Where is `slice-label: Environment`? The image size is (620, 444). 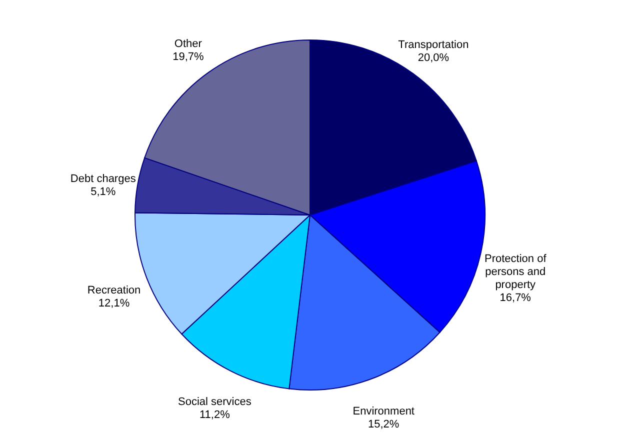 slice-label: Environment is located at coordinates (383, 412).